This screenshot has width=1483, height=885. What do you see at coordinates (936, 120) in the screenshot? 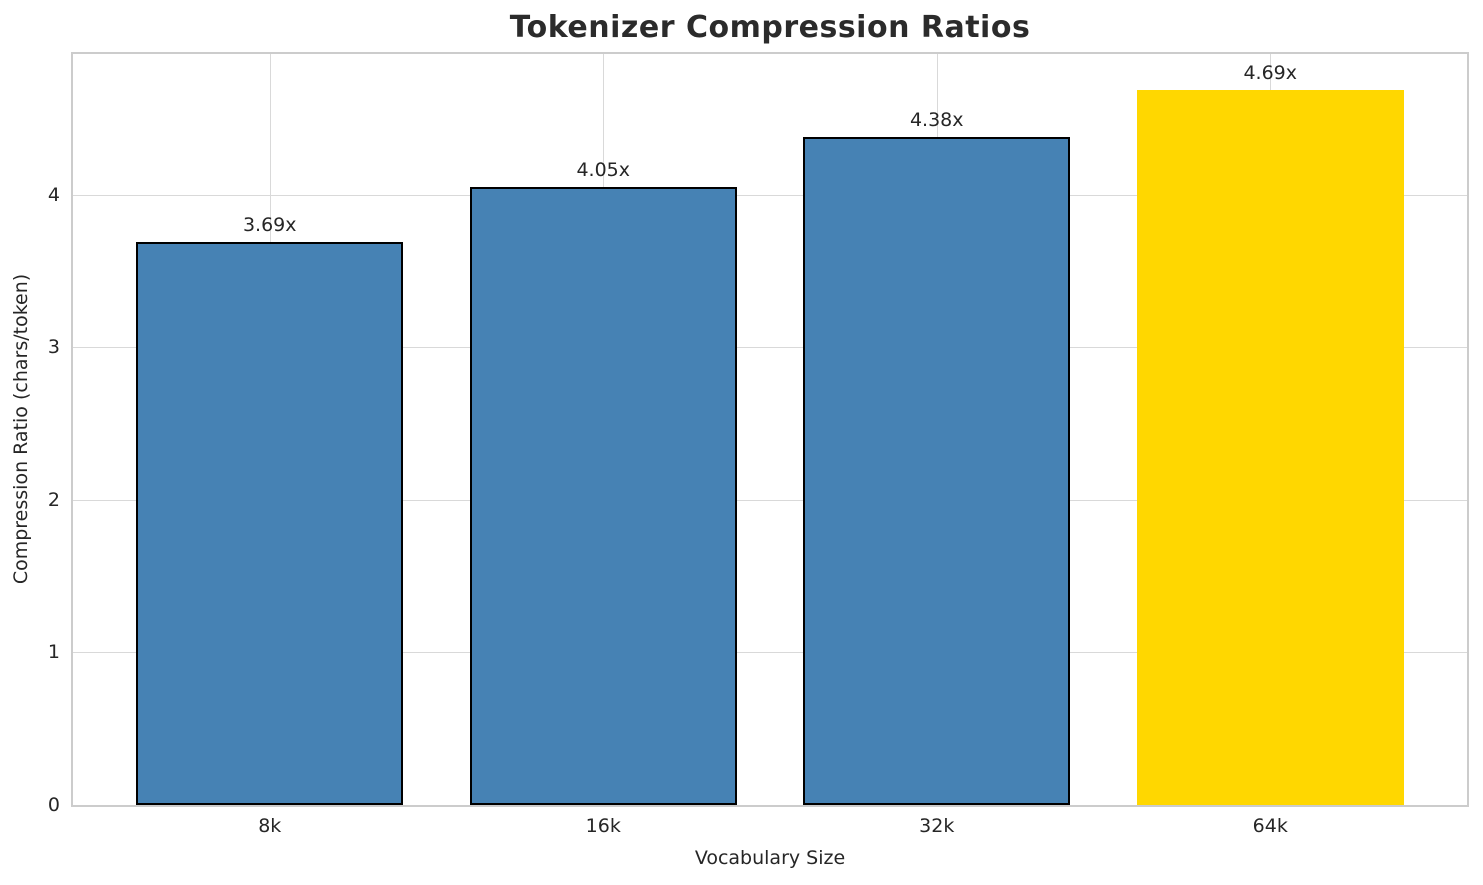
I see `bar-value-label: 4.38x` at bounding box center [936, 120].